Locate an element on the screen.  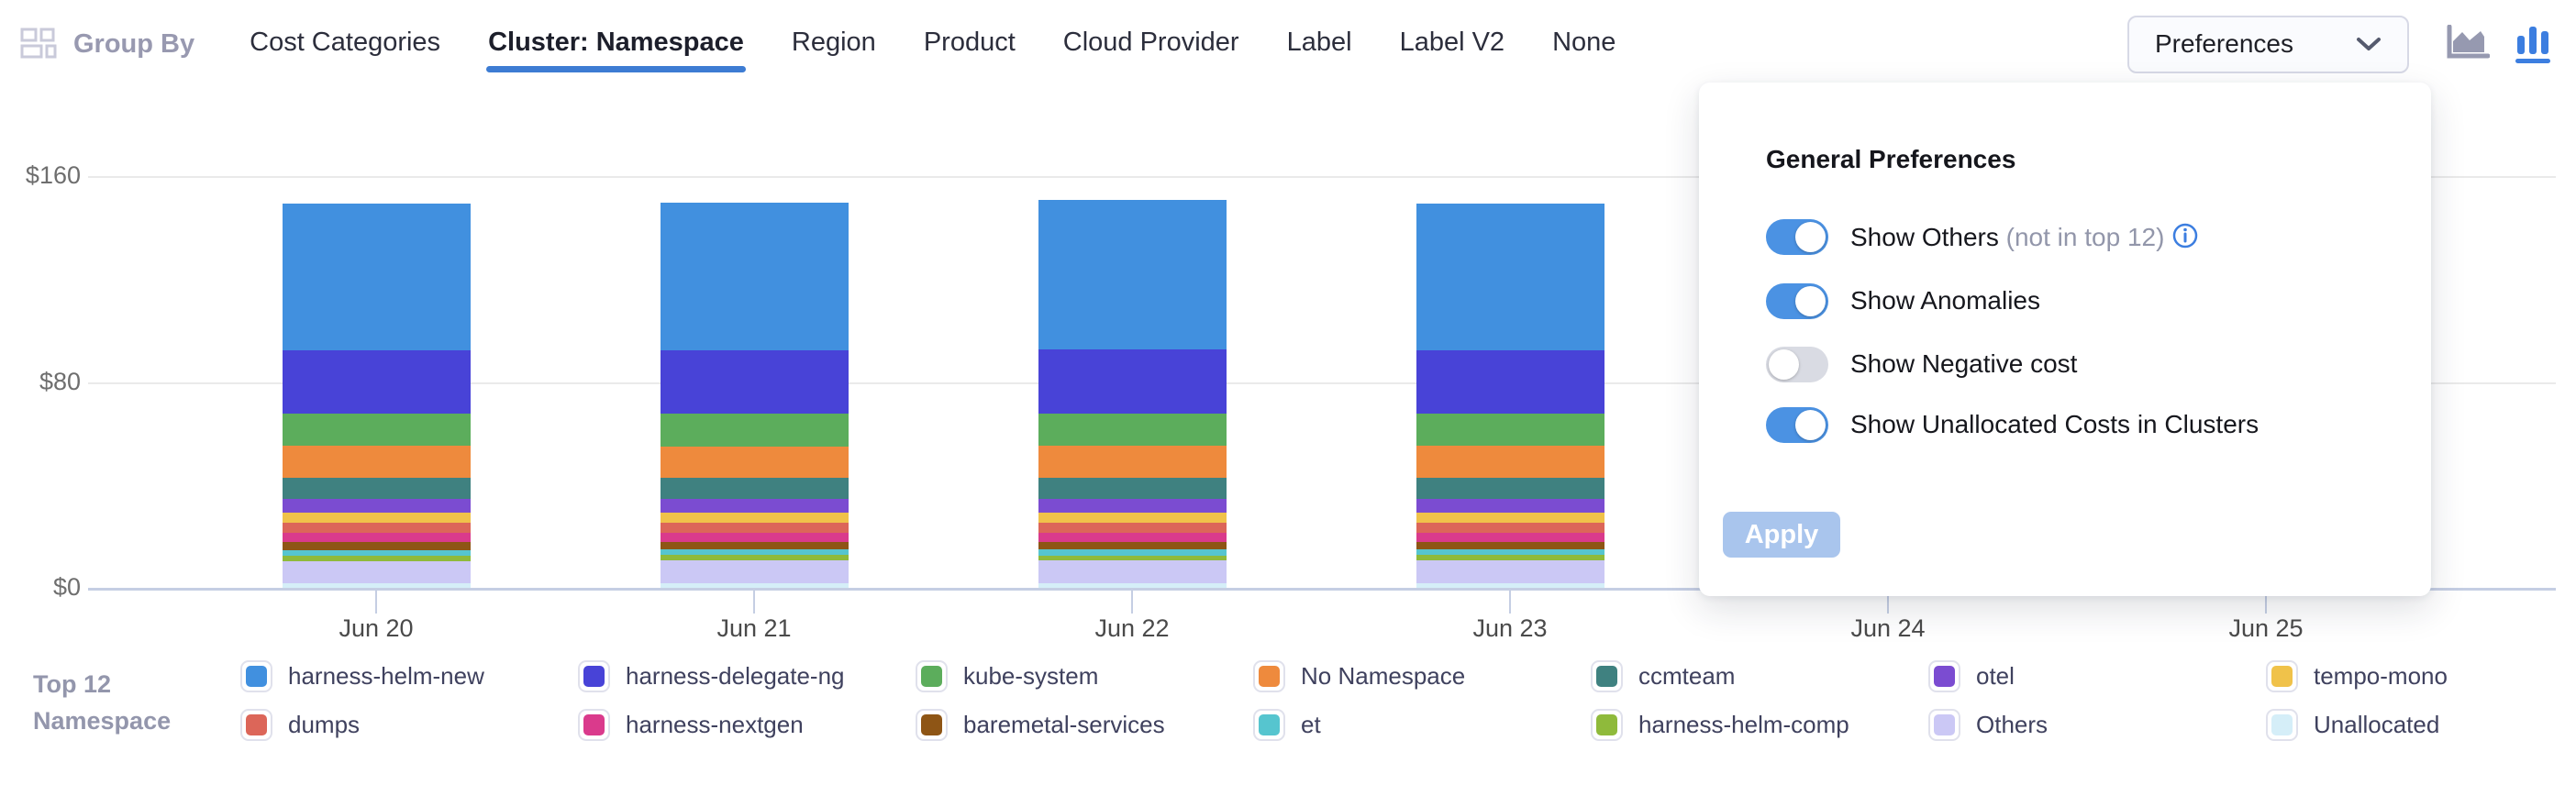
tab-region: Region is located at coordinates (833, 42).